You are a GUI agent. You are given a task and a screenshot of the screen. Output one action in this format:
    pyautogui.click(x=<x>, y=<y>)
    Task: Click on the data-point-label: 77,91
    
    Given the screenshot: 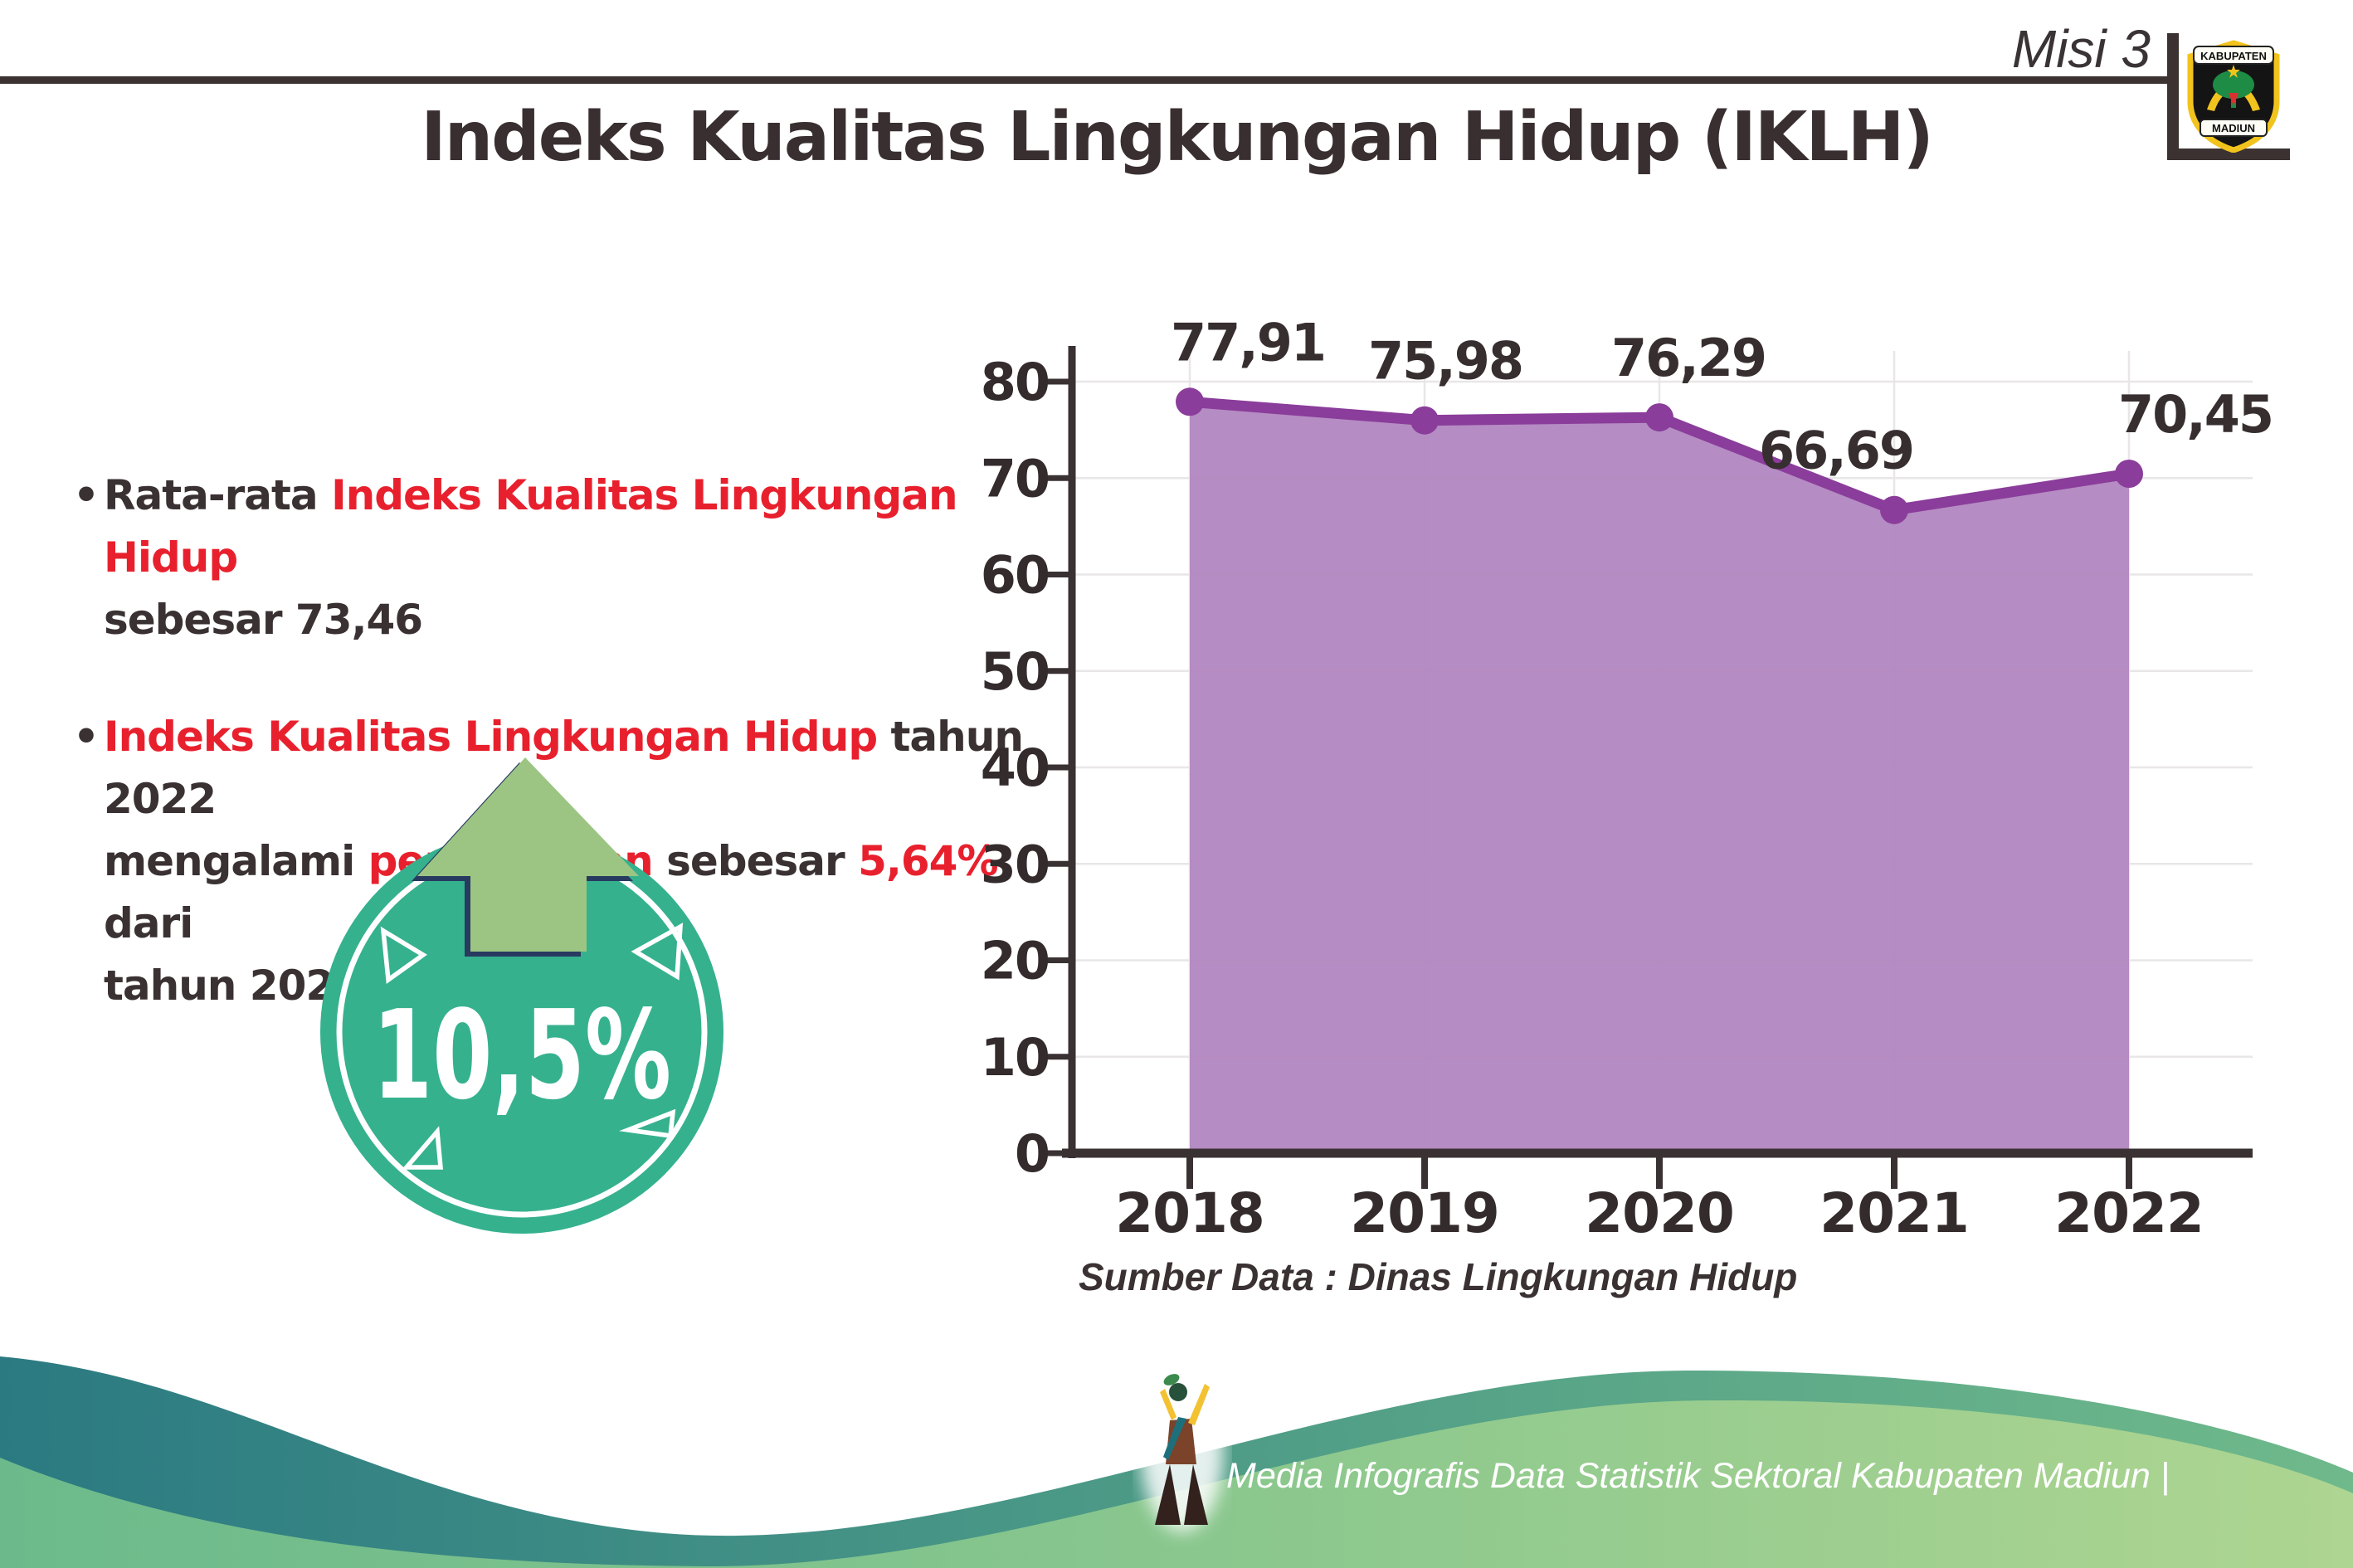 What is the action you would take?
    pyautogui.click(x=1248, y=342)
    